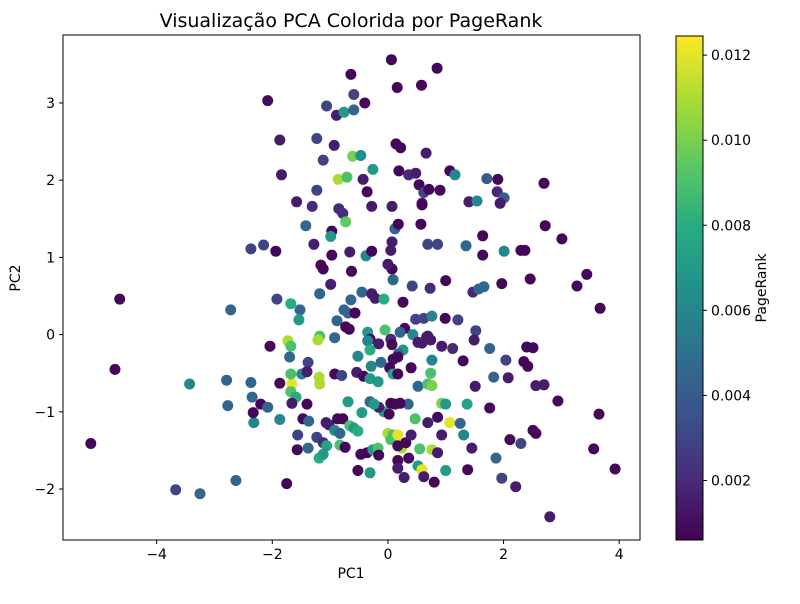 The image size is (800, 604). Describe the element at coordinates (50, 104) in the screenshot. I see `tick-label: 3` at that location.